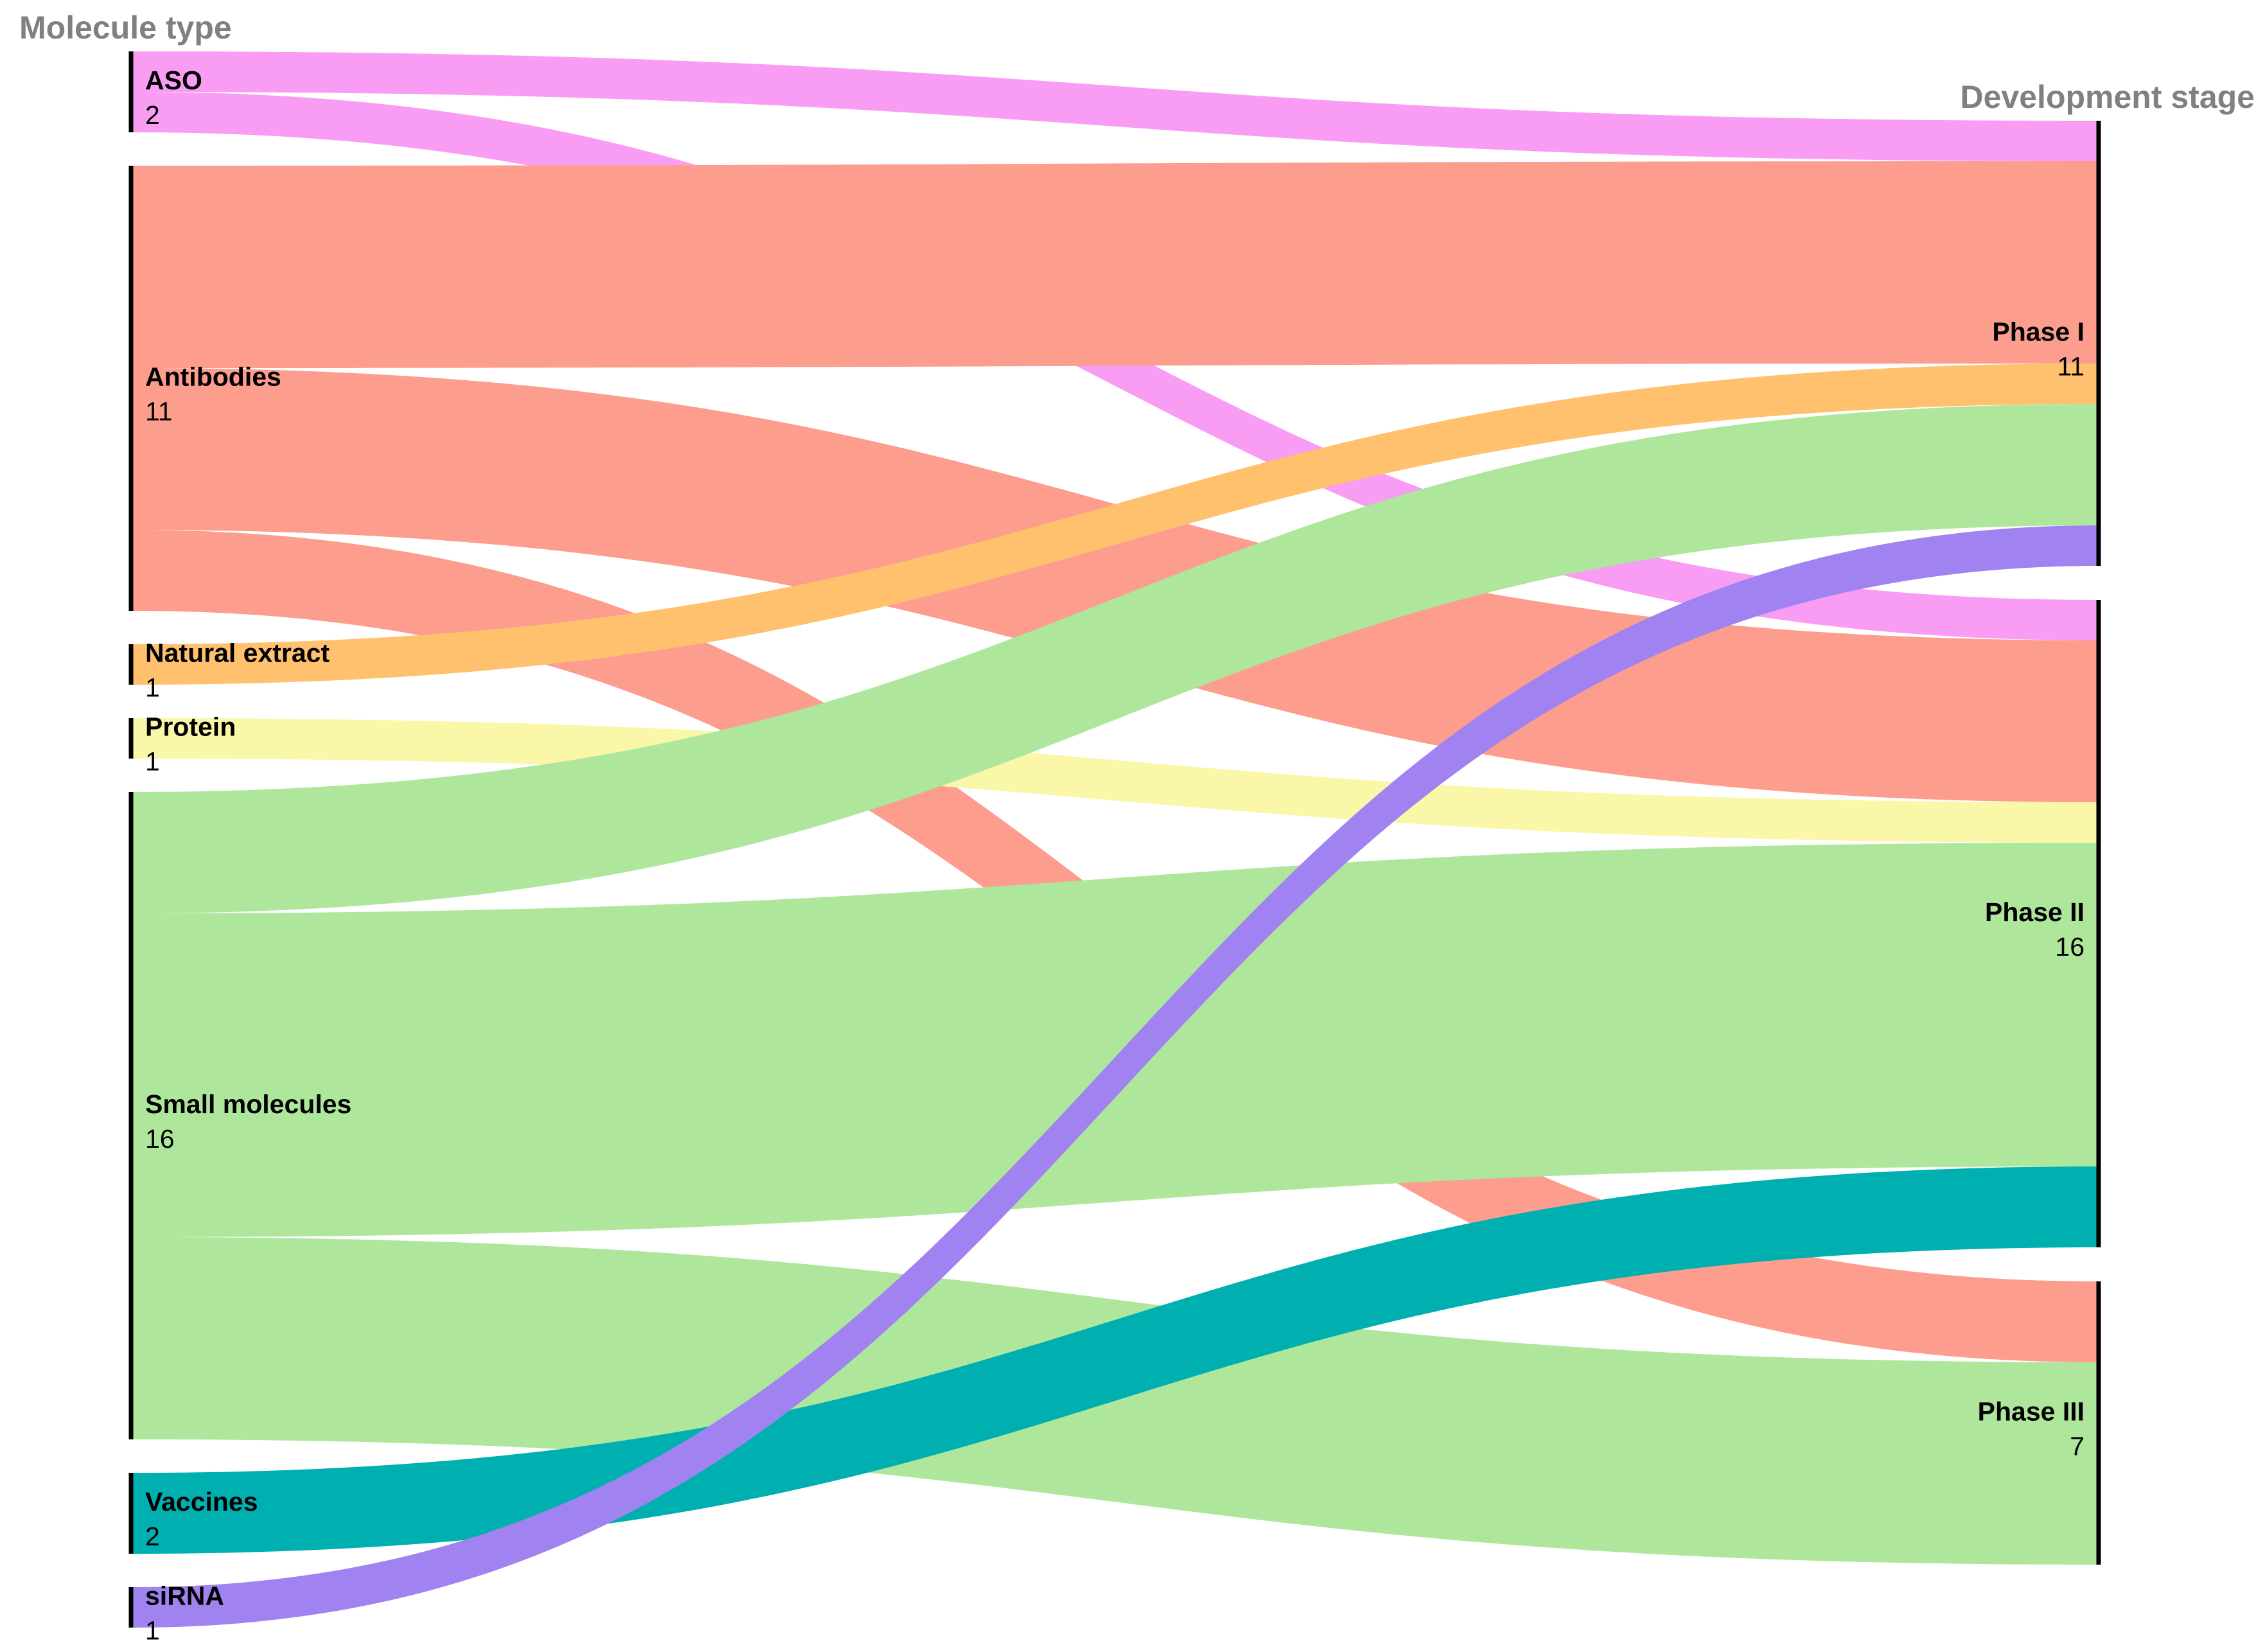  Describe the element at coordinates (131, 91) in the screenshot. I see `left-node-bar-aso` at that location.